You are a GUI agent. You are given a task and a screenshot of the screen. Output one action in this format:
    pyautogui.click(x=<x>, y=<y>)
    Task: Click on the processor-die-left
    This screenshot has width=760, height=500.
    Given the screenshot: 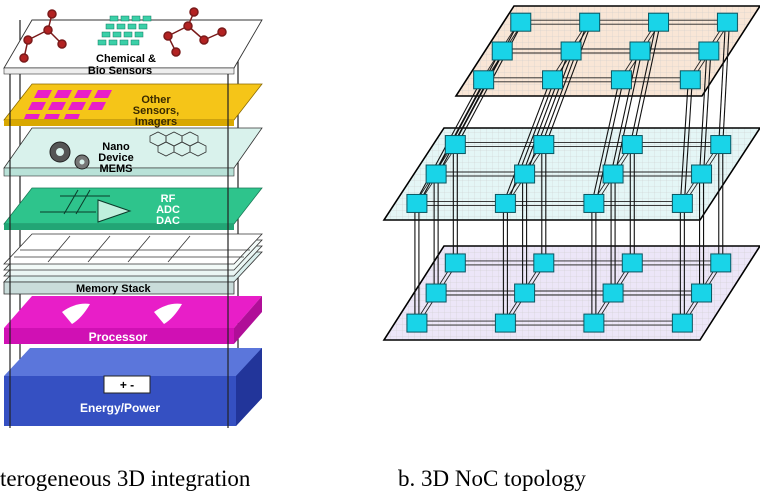 What is the action you would take?
    pyautogui.click(x=76, y=313)
    